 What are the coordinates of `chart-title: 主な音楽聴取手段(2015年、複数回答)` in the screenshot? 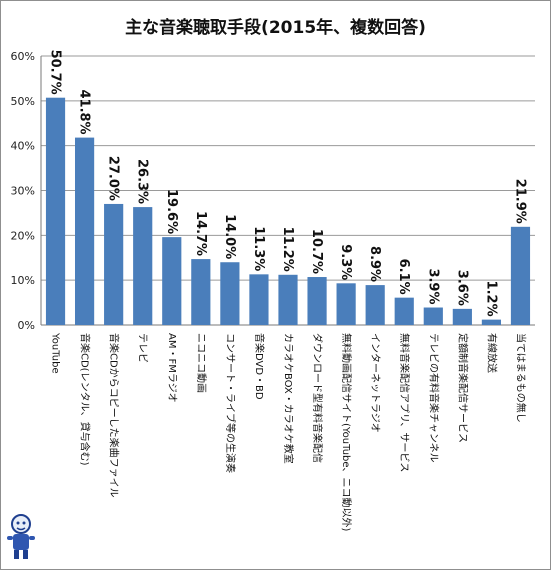 It's located at (275, 28).